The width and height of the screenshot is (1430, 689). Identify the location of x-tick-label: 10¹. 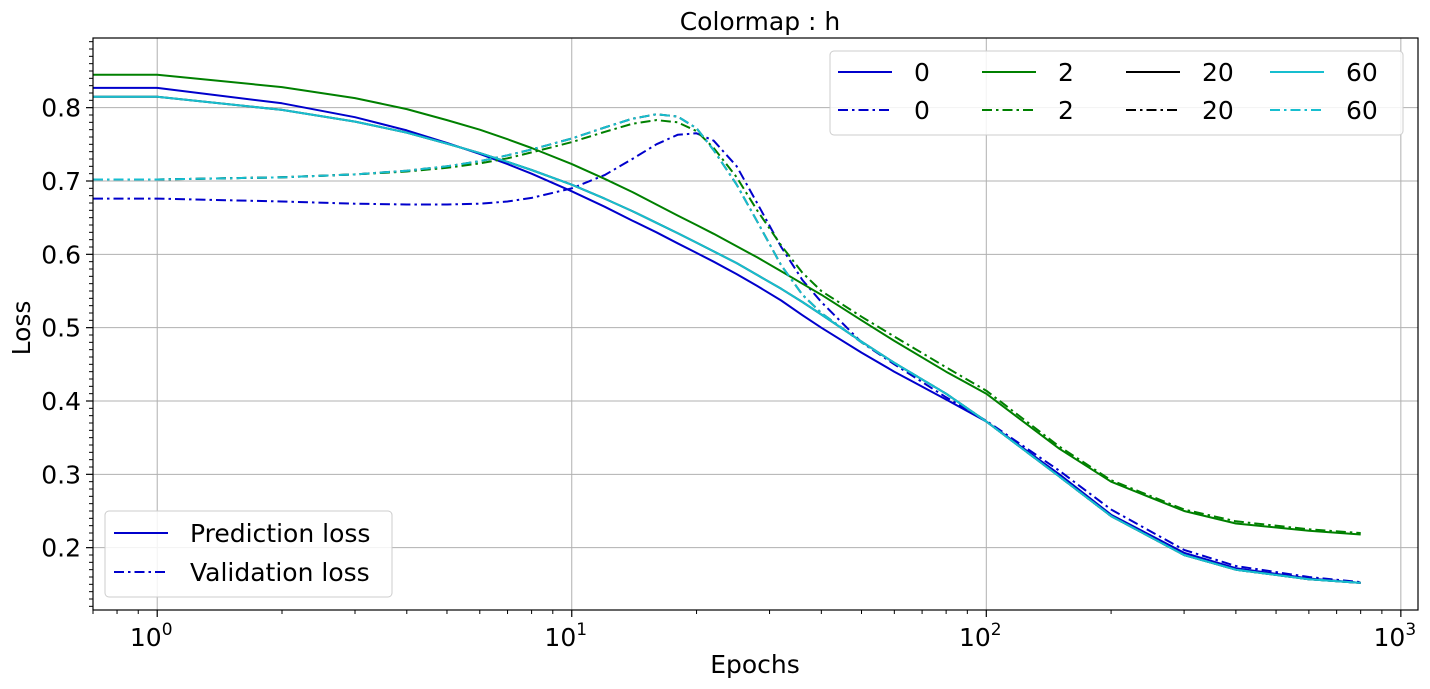
(565, 636).